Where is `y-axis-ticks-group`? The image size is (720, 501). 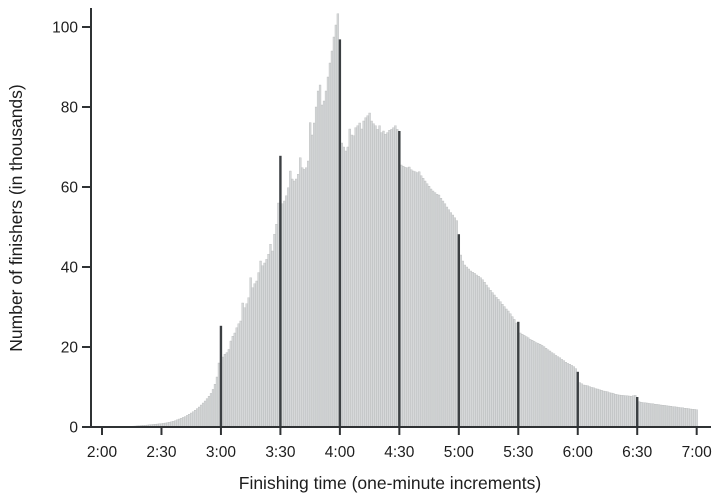
y-axis-ticks-group is located at coordinates (86, 227).